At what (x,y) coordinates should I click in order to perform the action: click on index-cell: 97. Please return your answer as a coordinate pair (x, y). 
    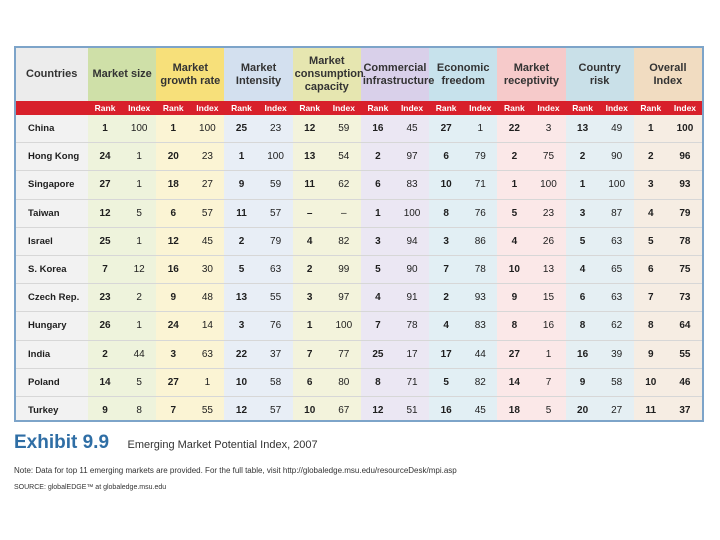
    Looking at the image, I should click on (412, 157).